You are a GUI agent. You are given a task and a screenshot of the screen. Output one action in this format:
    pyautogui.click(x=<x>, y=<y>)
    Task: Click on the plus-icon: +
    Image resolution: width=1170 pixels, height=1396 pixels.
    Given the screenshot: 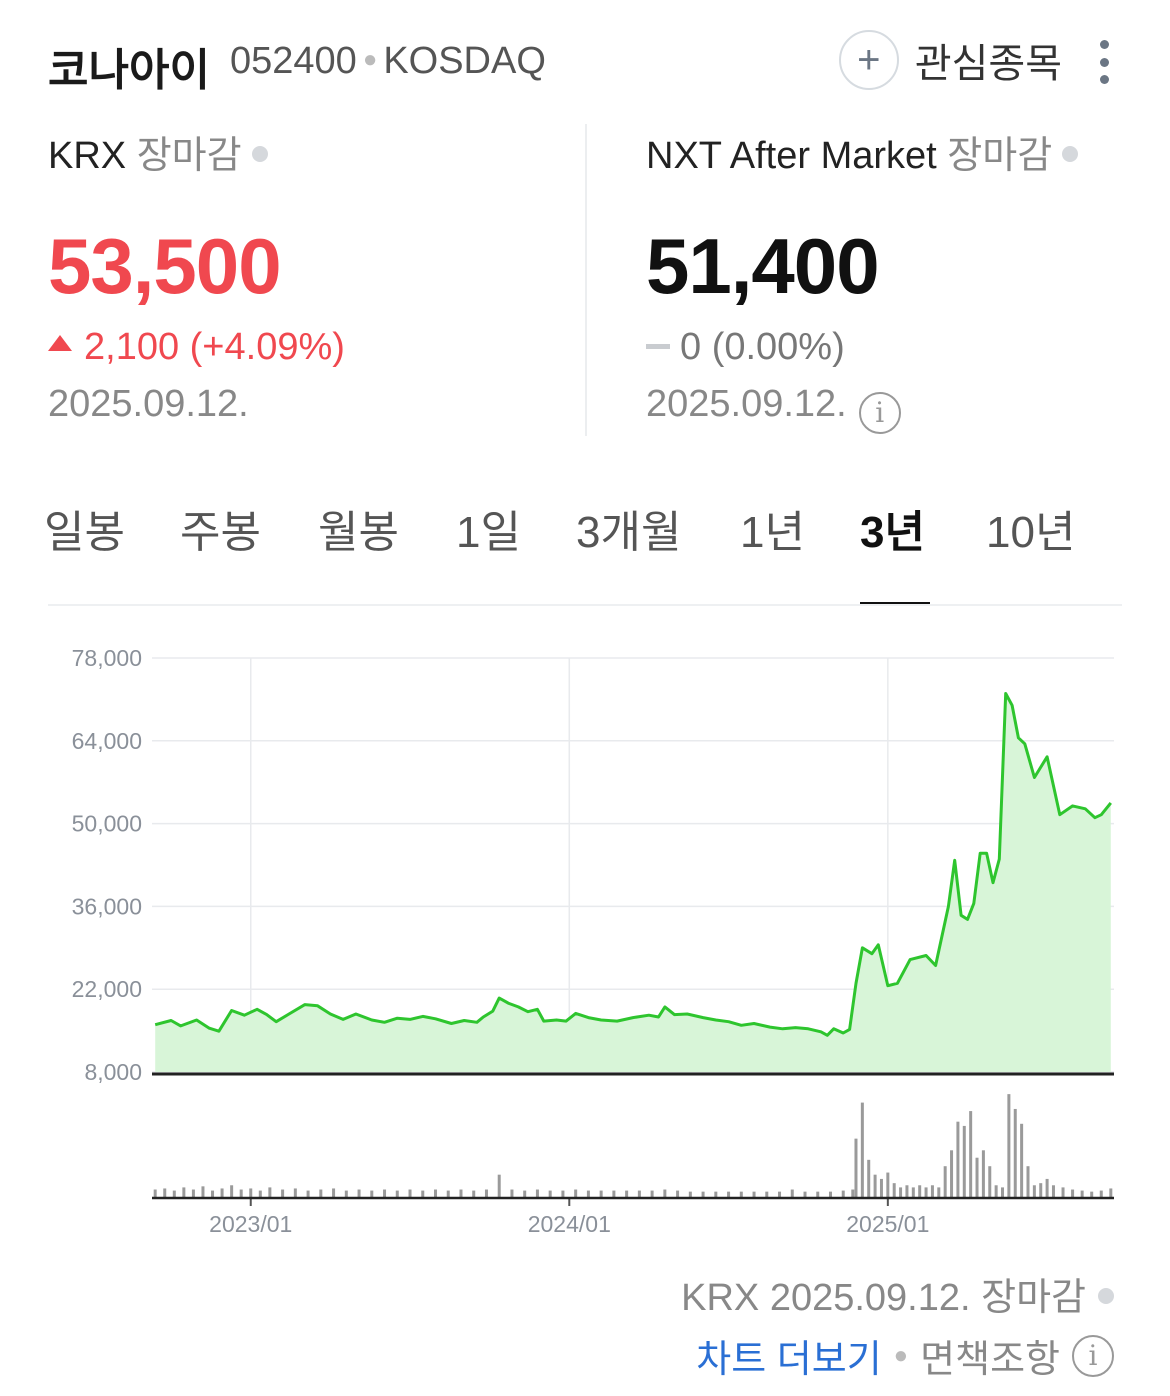 What is the action you would take?
    pyautogui.click(x=868, y=60)
    